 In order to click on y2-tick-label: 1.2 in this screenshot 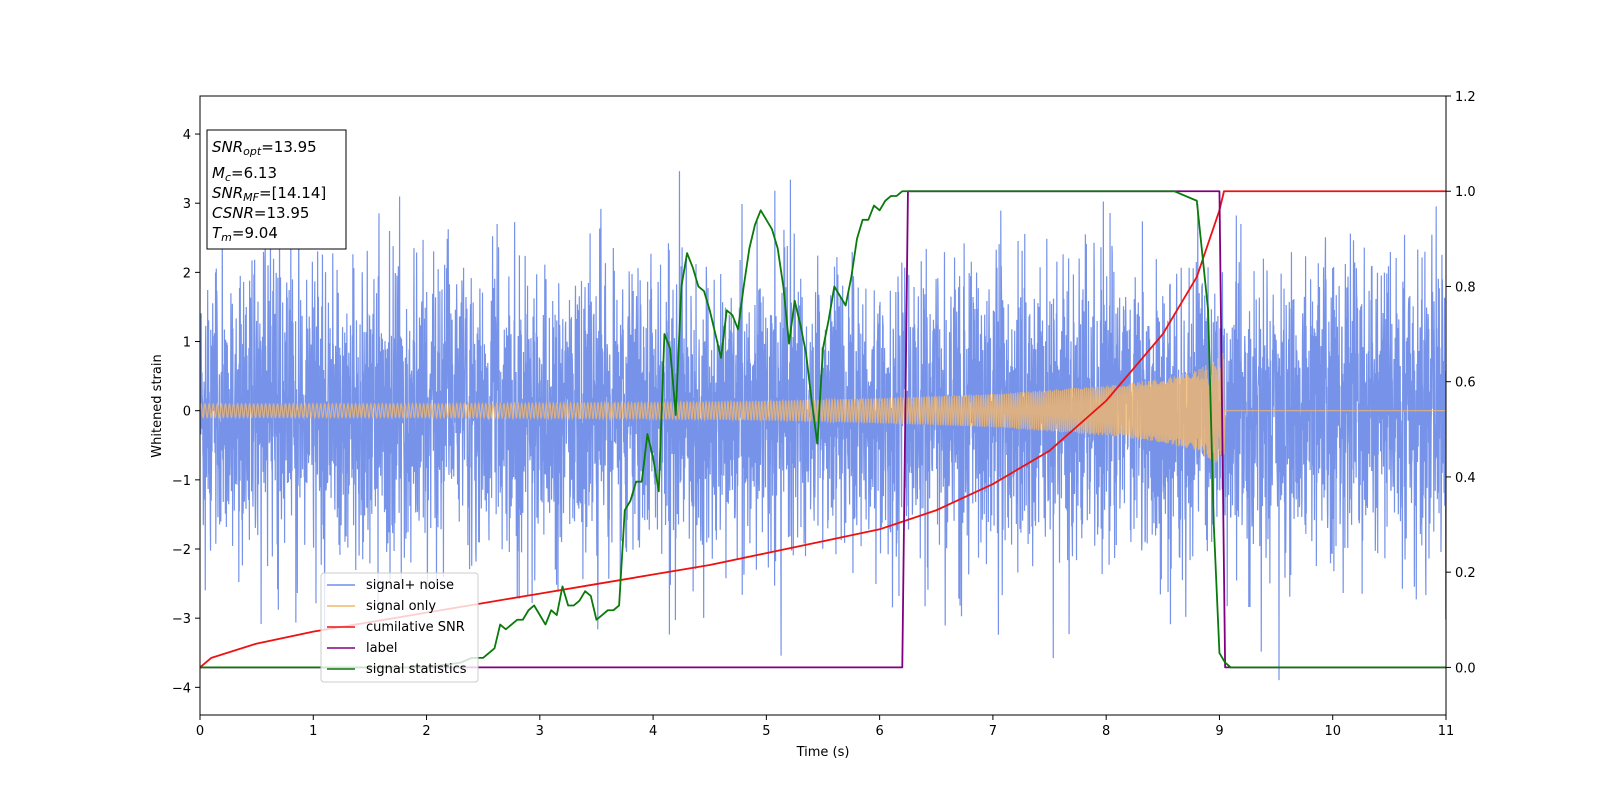, I will do `click(1465, 97)`.